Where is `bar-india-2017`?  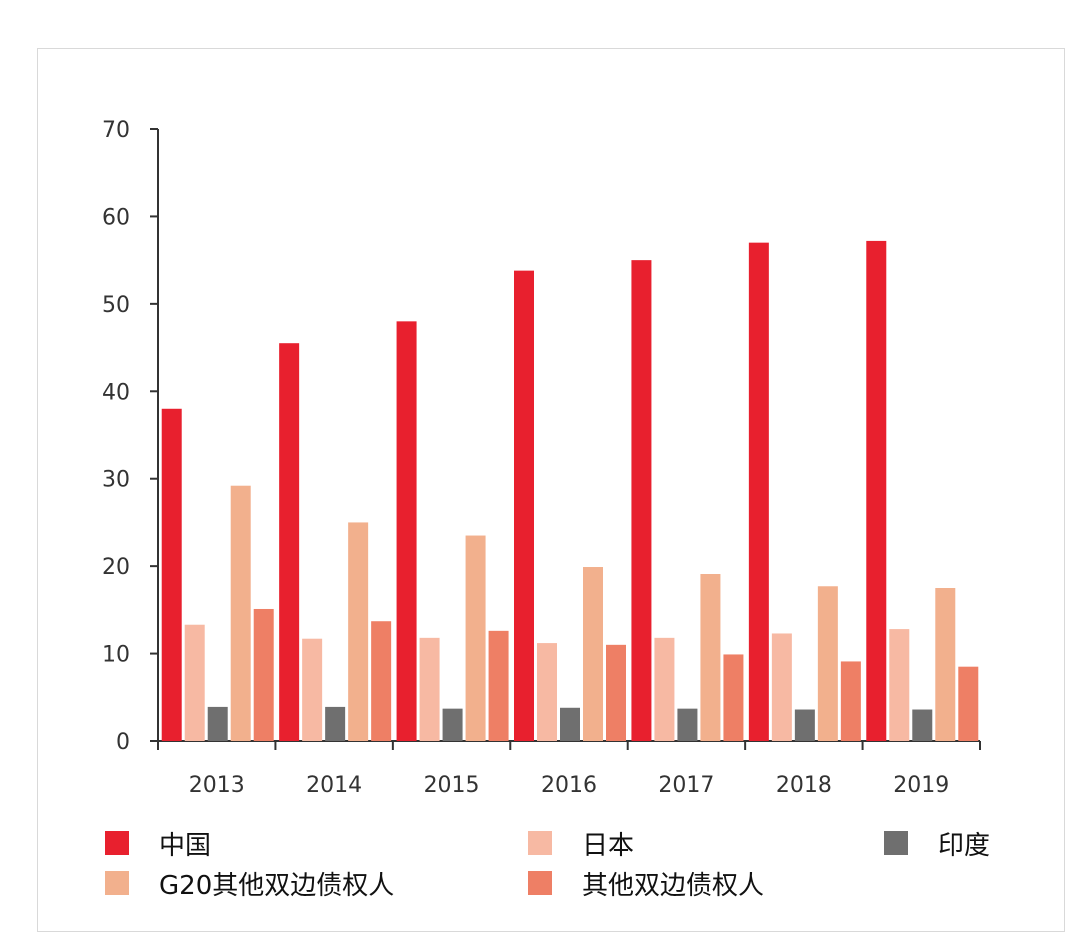 bar-india-2017 is located at coordinates (687, 724).